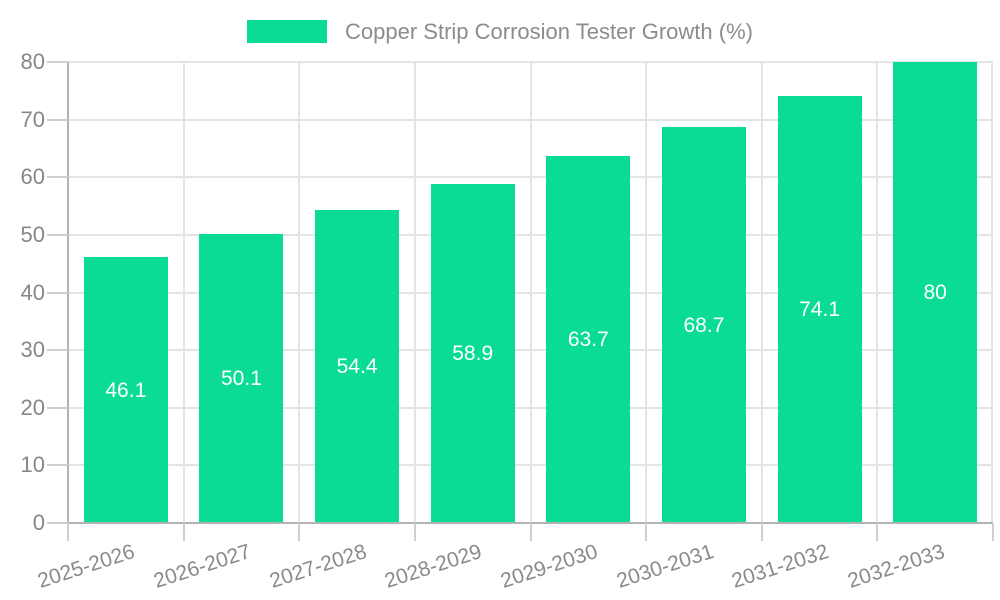 The height and width of the screenshot is (600, 1000). I want to click on bar: 74.1, so click(819, 309).